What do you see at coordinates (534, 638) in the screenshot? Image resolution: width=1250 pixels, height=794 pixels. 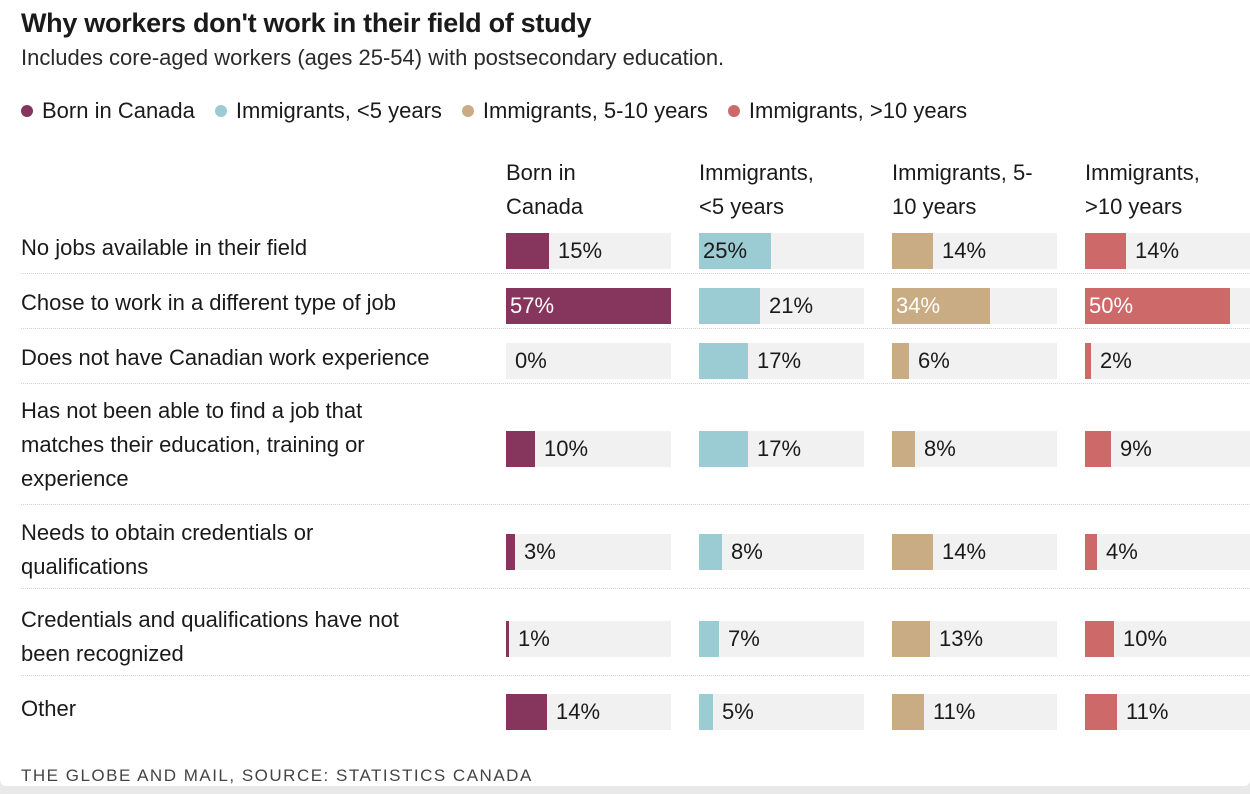 I see `data-label: 1%` at bounding box center [534, 638].